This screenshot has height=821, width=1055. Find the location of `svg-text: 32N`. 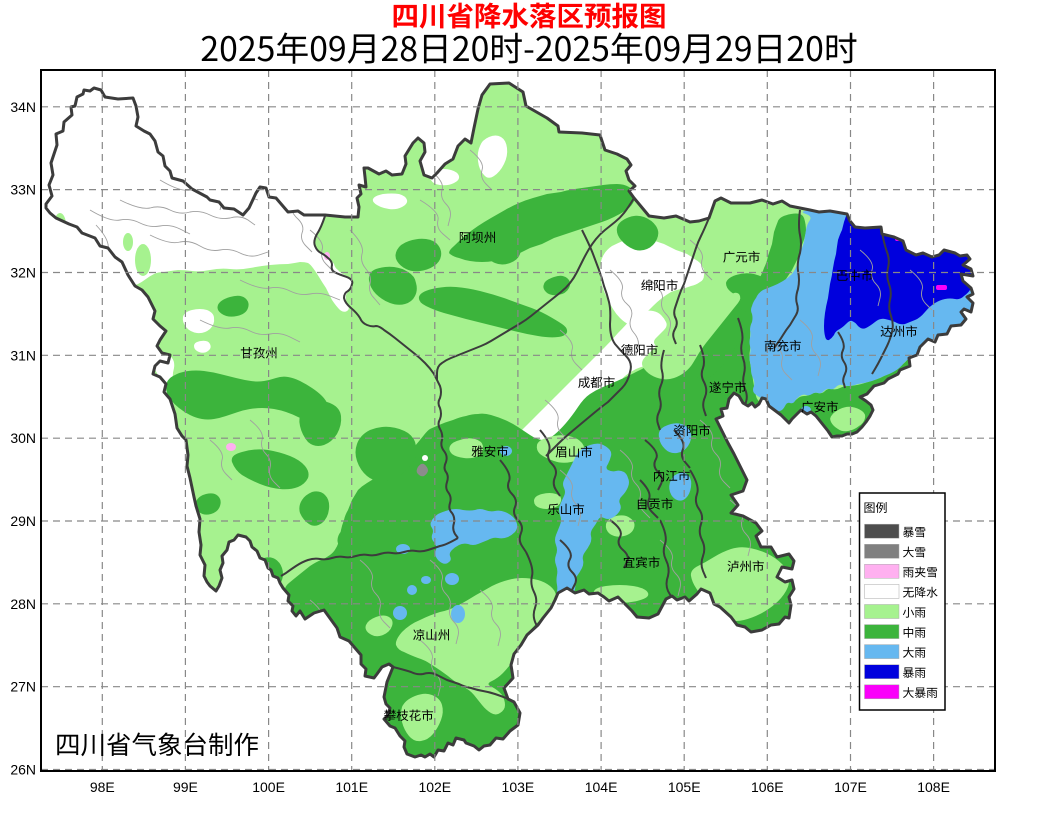

svg-text: 32N is located at coordinates (23, 273).